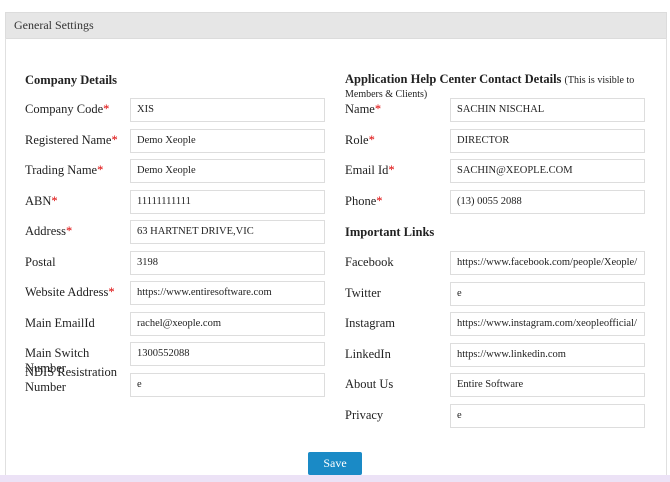  Describe the element at coordinates (395, 201) in the screenshot. I see `field-label: Phone*` at that location.